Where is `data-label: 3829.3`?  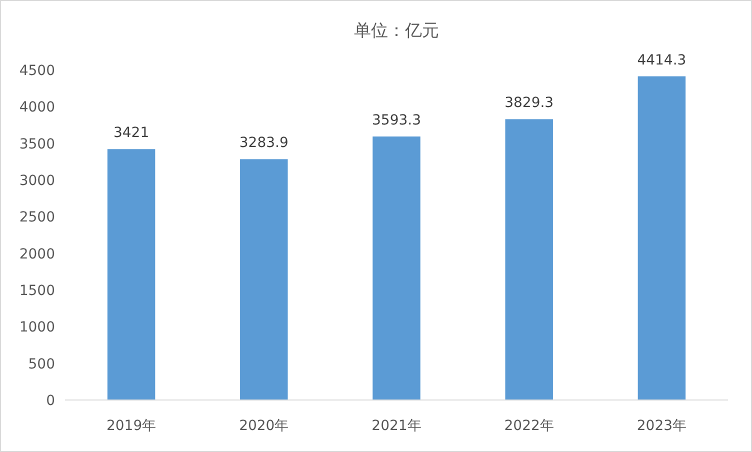
data-label: 3829.3 is located at coordinates (529, 103).